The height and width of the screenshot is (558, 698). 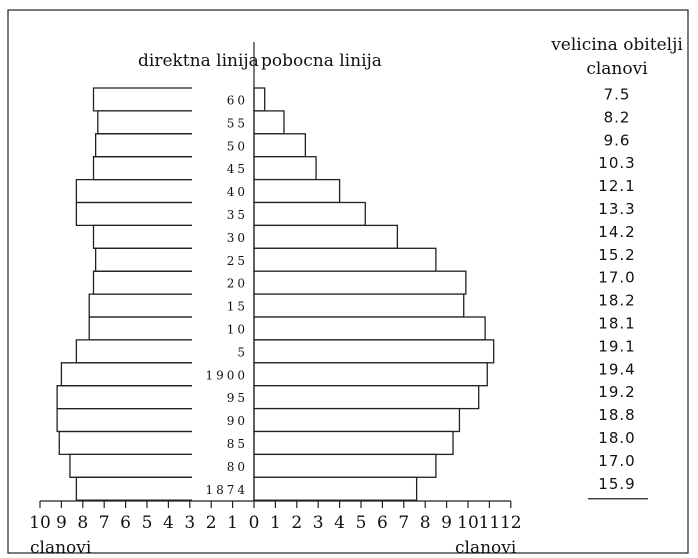 What do you see at coordinates (616, 255) in the screenshot?
I see `family-size-value: 15.2` at bounding box center [616, 255].